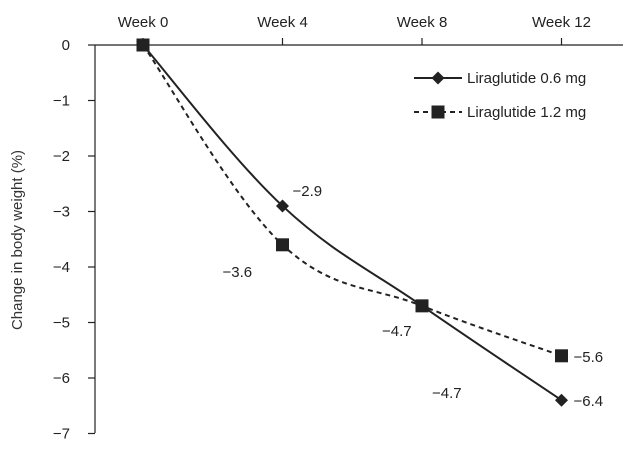  What do you see at coordinates (238, 272) in the screenshot?
I see `data-label: −3.6` at bounding box center [238, 272].